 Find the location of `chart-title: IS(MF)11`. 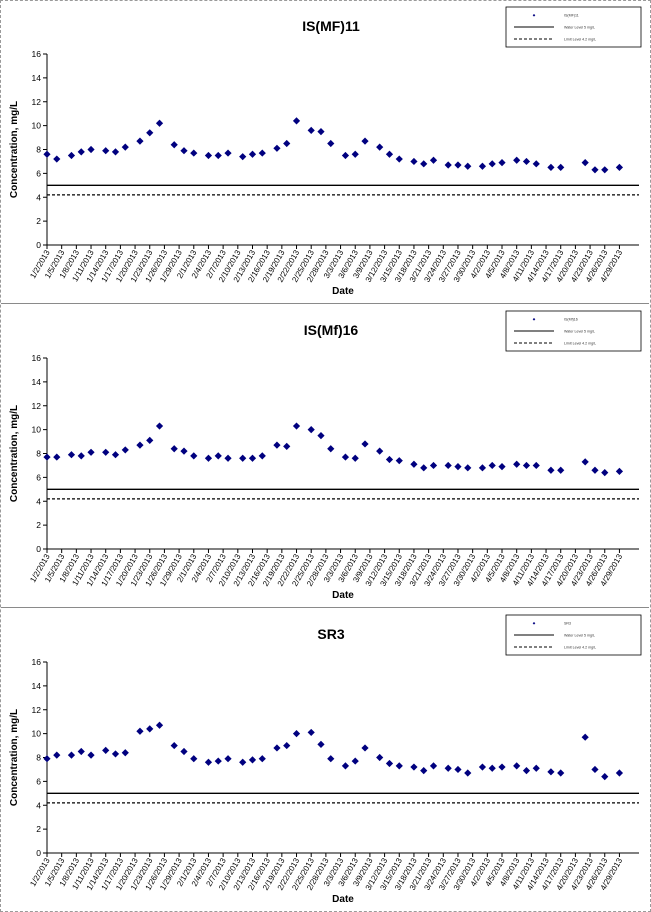

chart-title: IS(MF)11 is located at coordinates (331, 26).